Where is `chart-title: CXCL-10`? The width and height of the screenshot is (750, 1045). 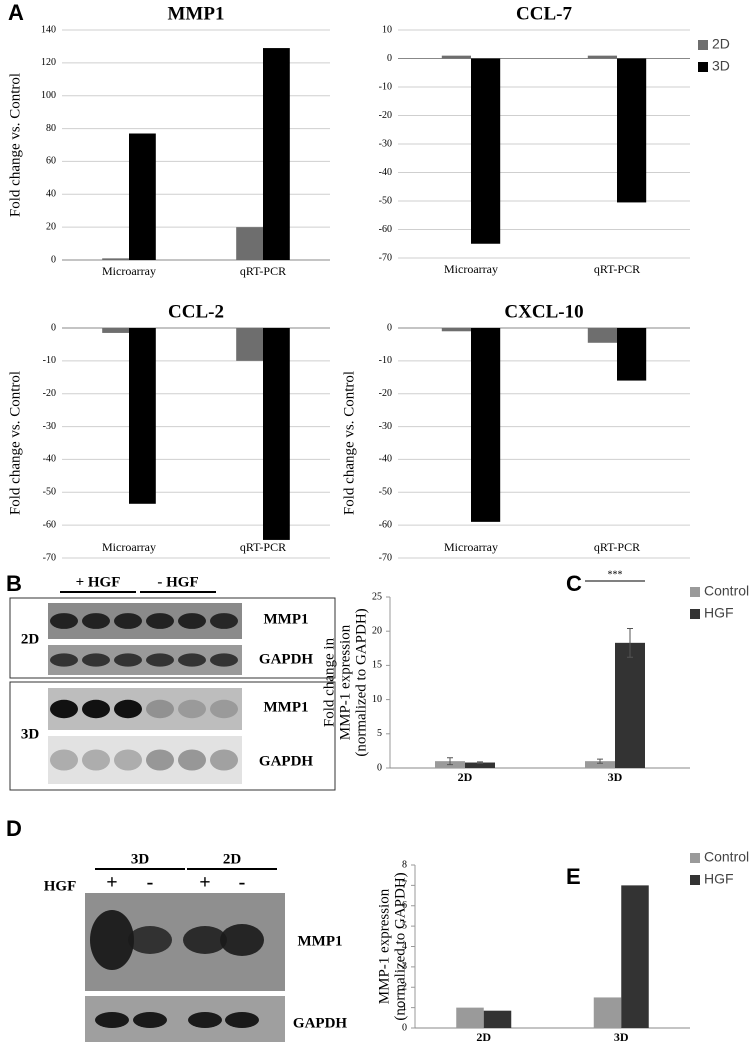 chart-title: CXCL-10 is located at coordinates (543, 311).